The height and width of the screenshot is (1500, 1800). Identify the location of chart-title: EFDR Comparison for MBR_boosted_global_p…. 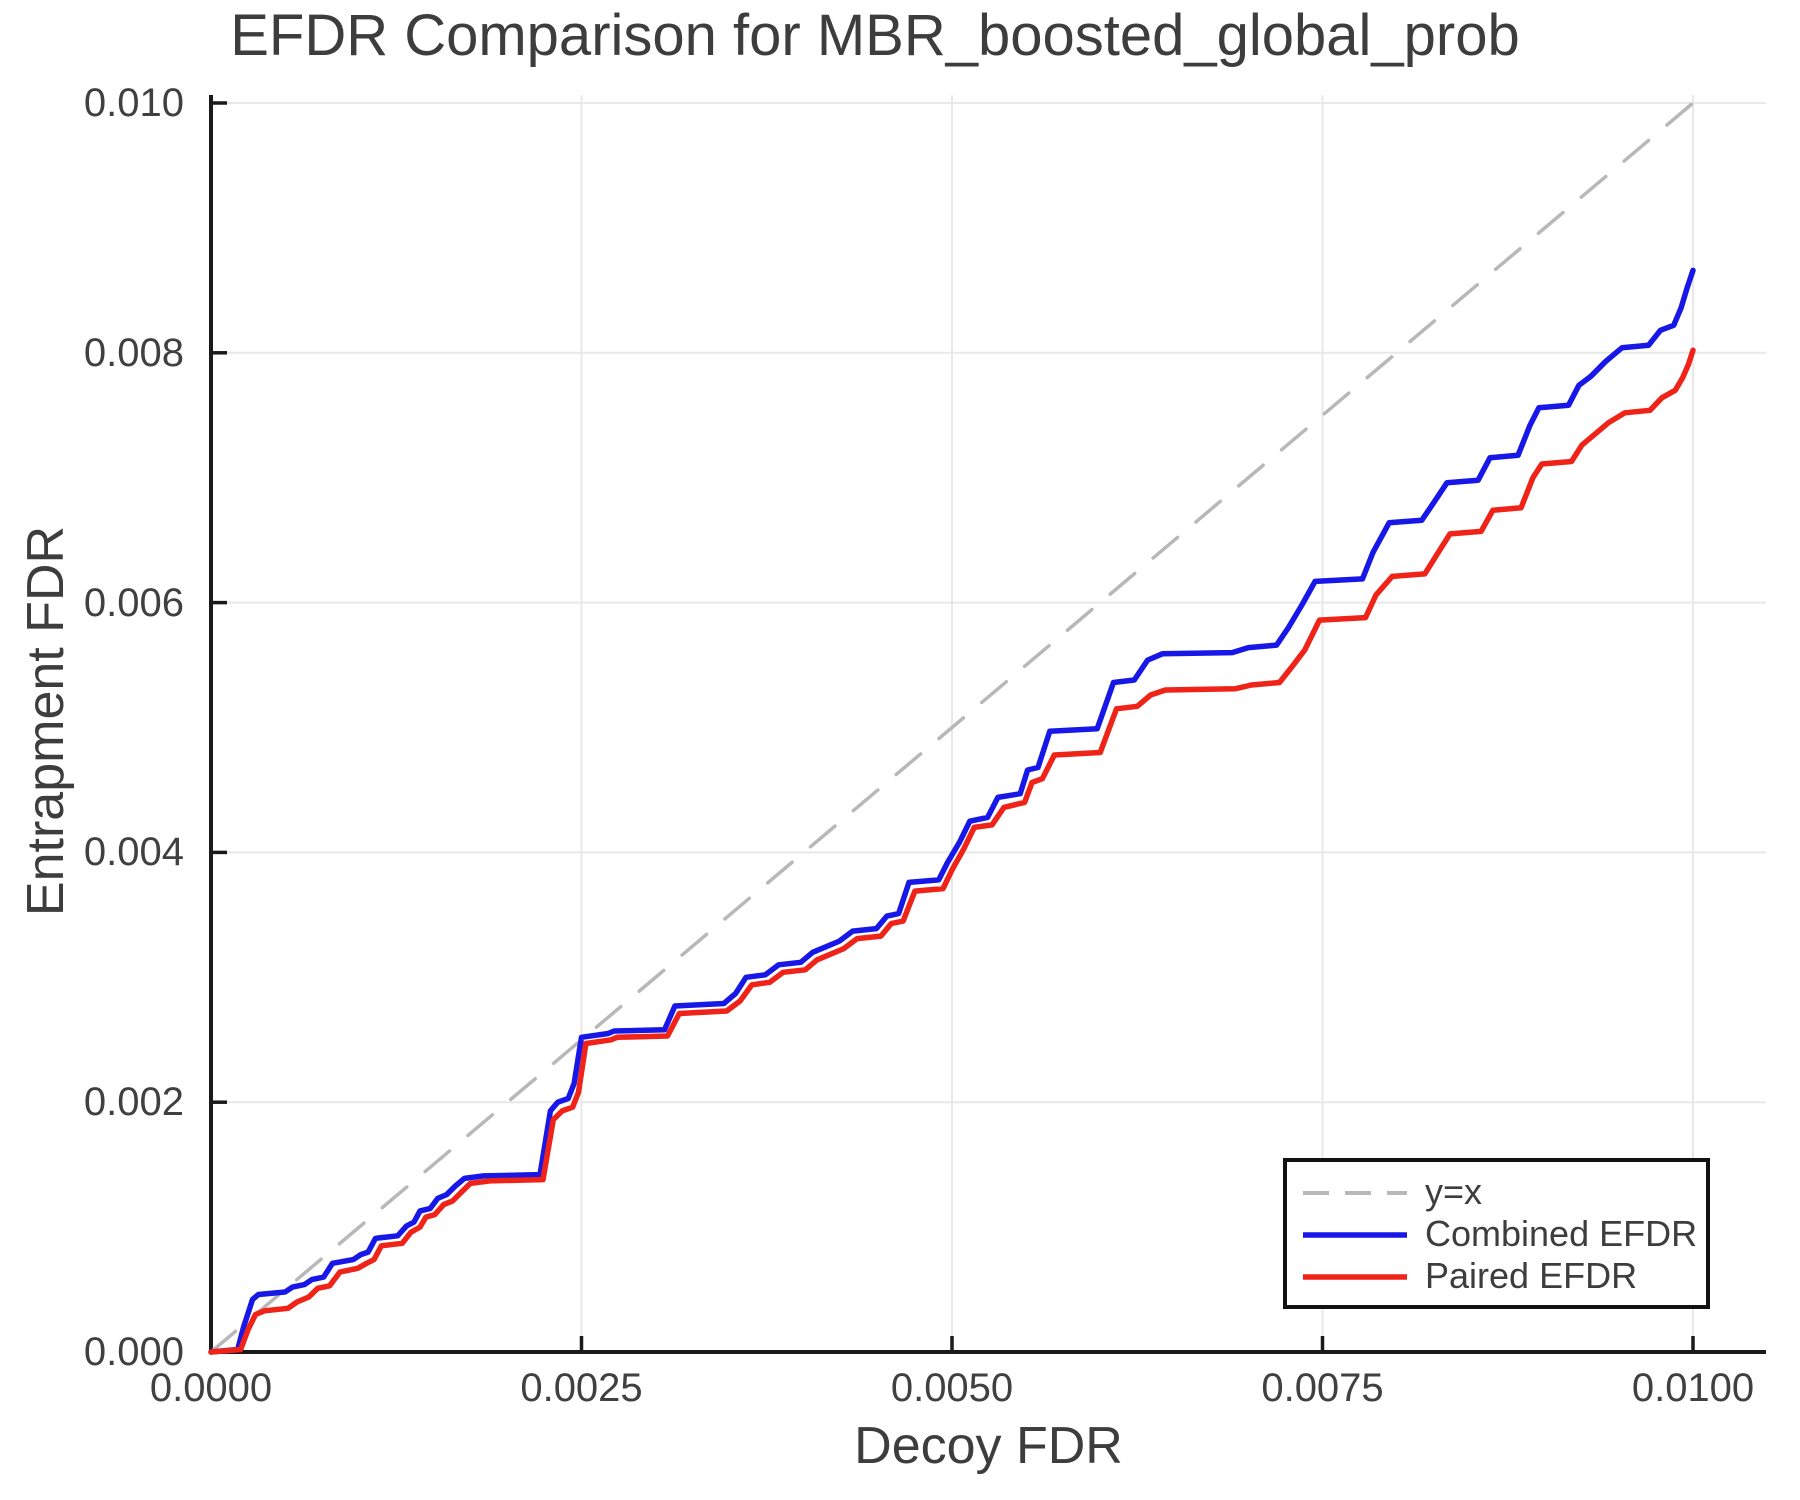
(875, 35).